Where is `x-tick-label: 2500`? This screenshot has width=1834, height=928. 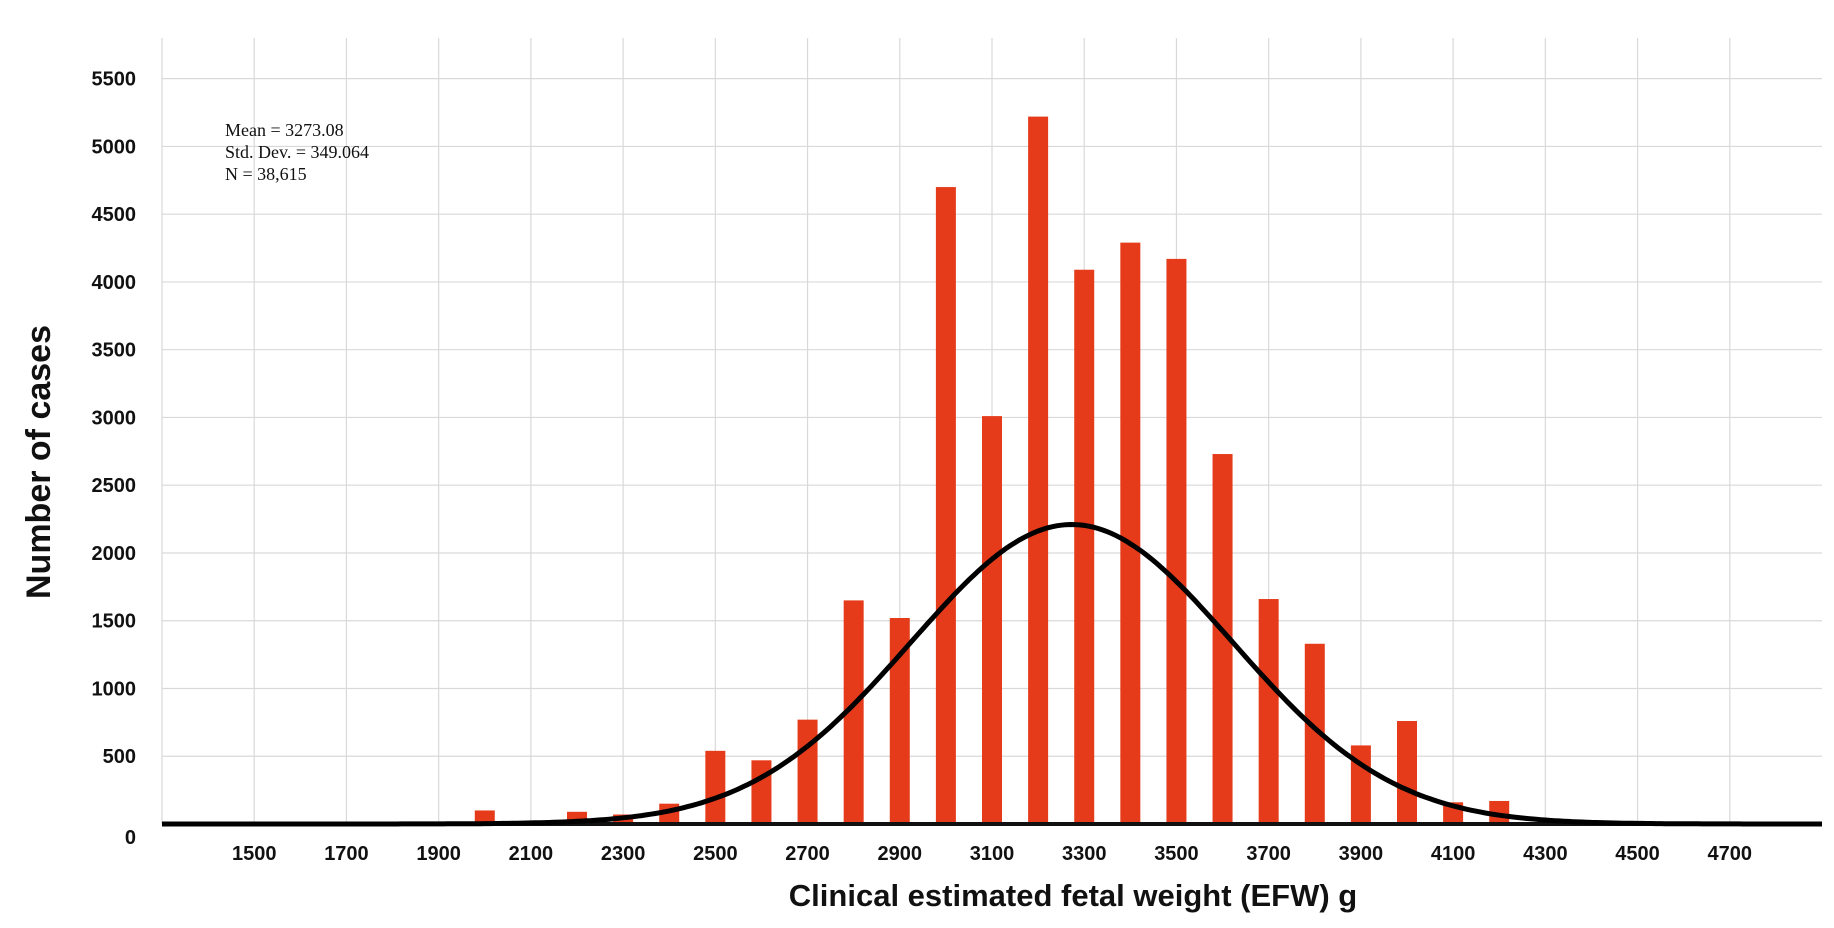 x-tick-label: 2500 is located at coordinates (715, 854).